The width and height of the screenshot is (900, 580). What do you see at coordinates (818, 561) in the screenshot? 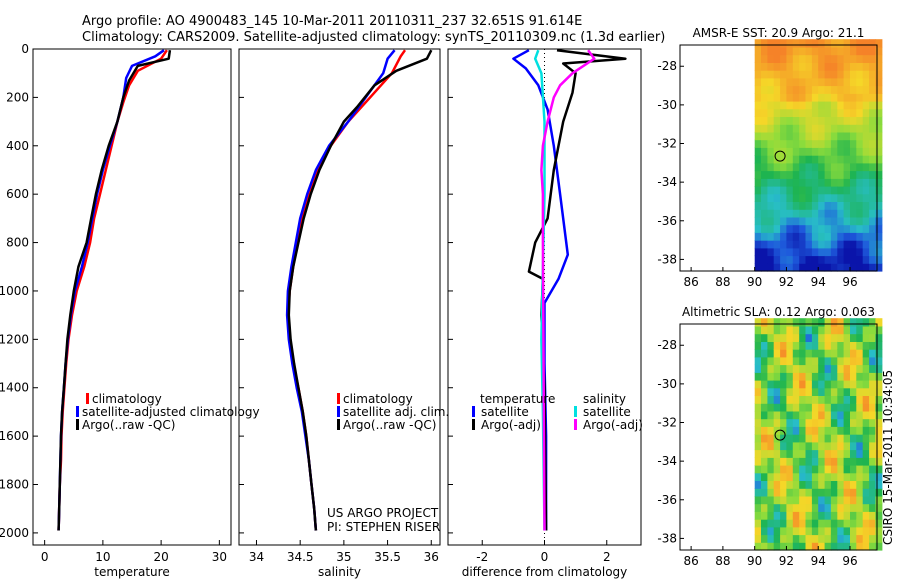
I see `x-tick-label: 94` at bounding box center [818, 561].